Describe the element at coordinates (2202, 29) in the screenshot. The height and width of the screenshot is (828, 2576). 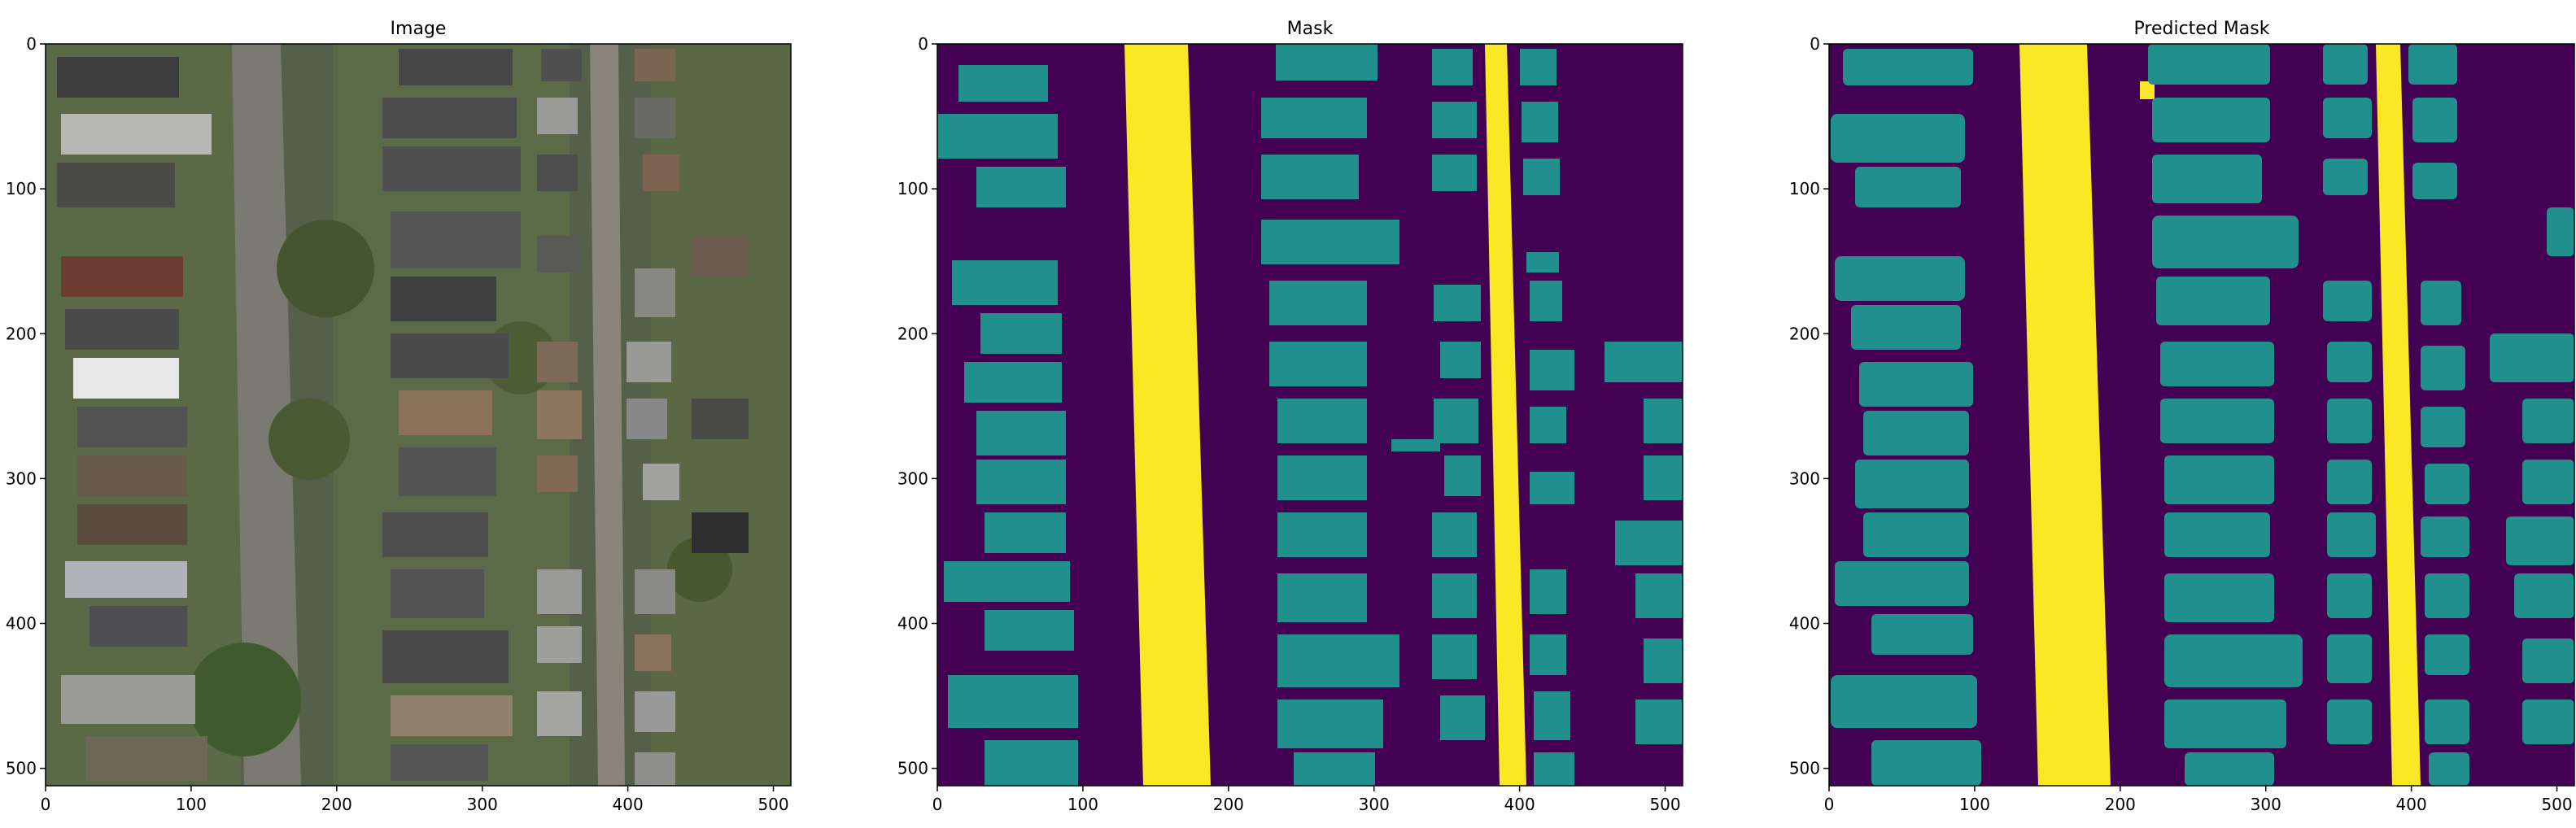
I see `panel-title: Predicted Mask` at that location.